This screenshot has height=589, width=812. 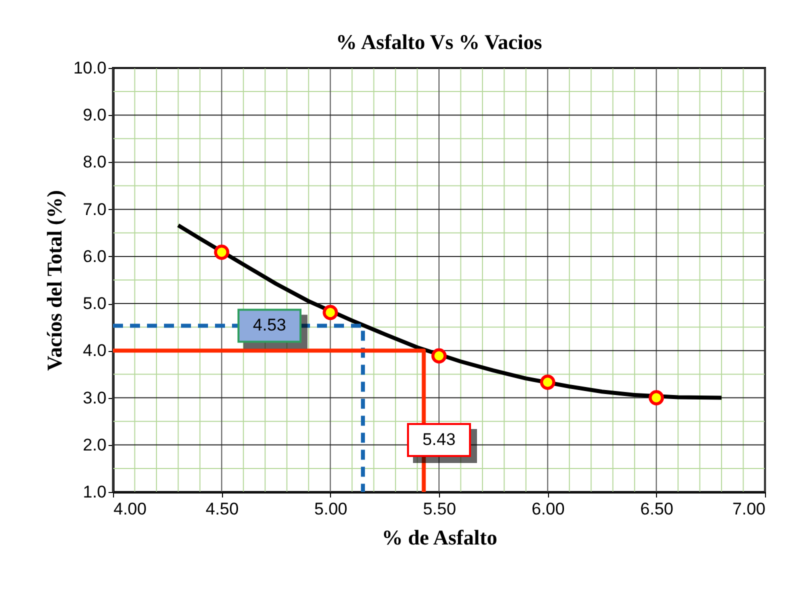 I want to click on x-tick-label: 5.00, so click(x=331, y=509).